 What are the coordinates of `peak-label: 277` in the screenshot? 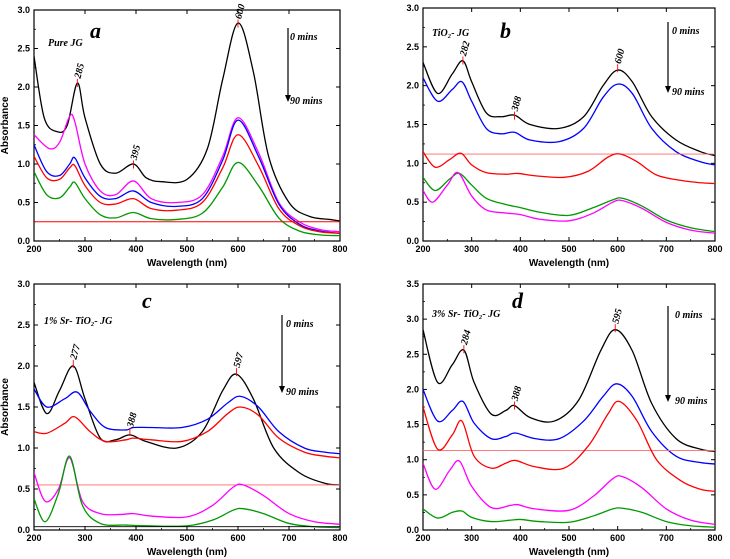 It's located at (75, 351).